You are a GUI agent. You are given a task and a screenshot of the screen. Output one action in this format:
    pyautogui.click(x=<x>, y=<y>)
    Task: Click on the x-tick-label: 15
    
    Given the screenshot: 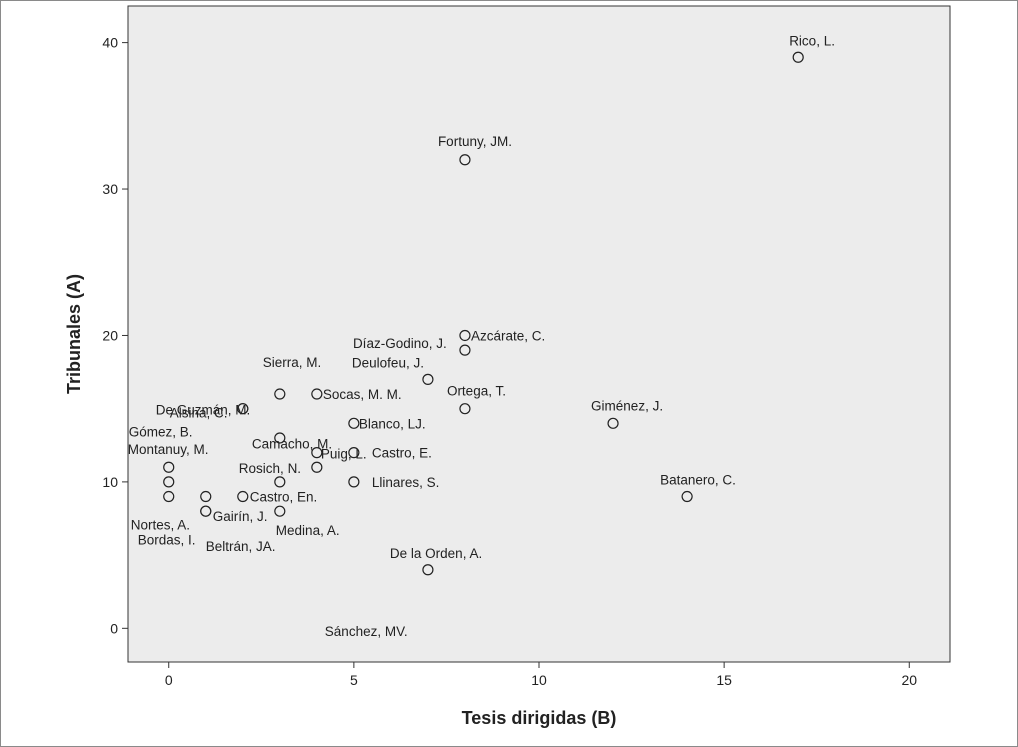 What is the action you would take?
    pyautogui.click(x=724, y=680)
    